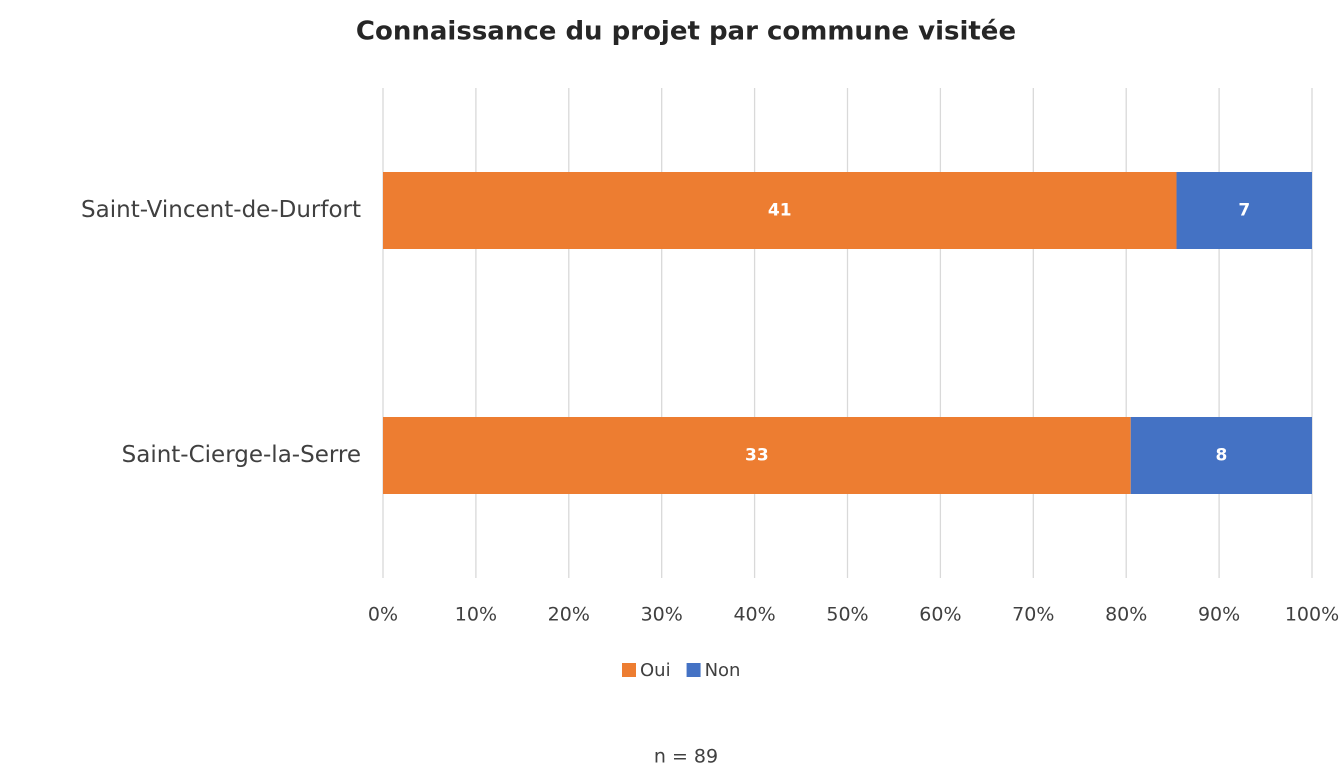 This screenshot has width=1343, height=768. I want to click on x-tick-label: 70%, so click(1033, 615).